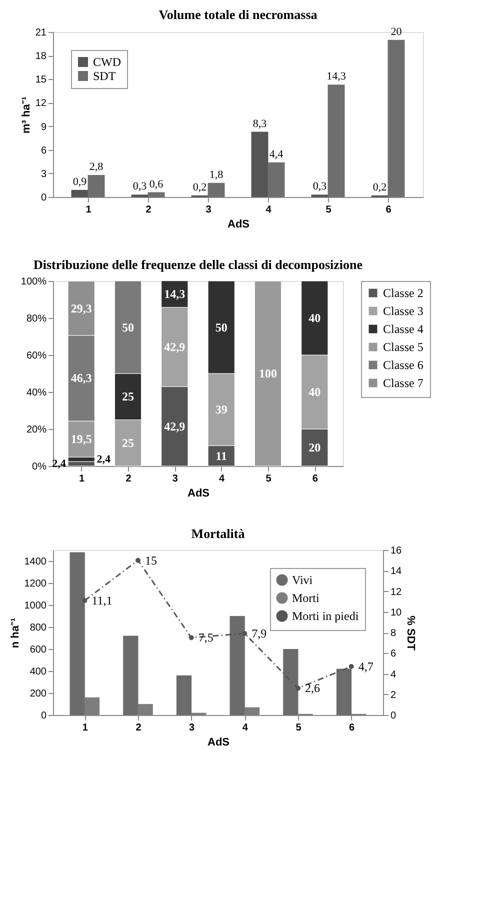 Image resolution: width=496 pixels, height=913 pixels. Describe the element at coordinates (216, 174) in the screenshot. I see `data-label: 1,8` at that location.